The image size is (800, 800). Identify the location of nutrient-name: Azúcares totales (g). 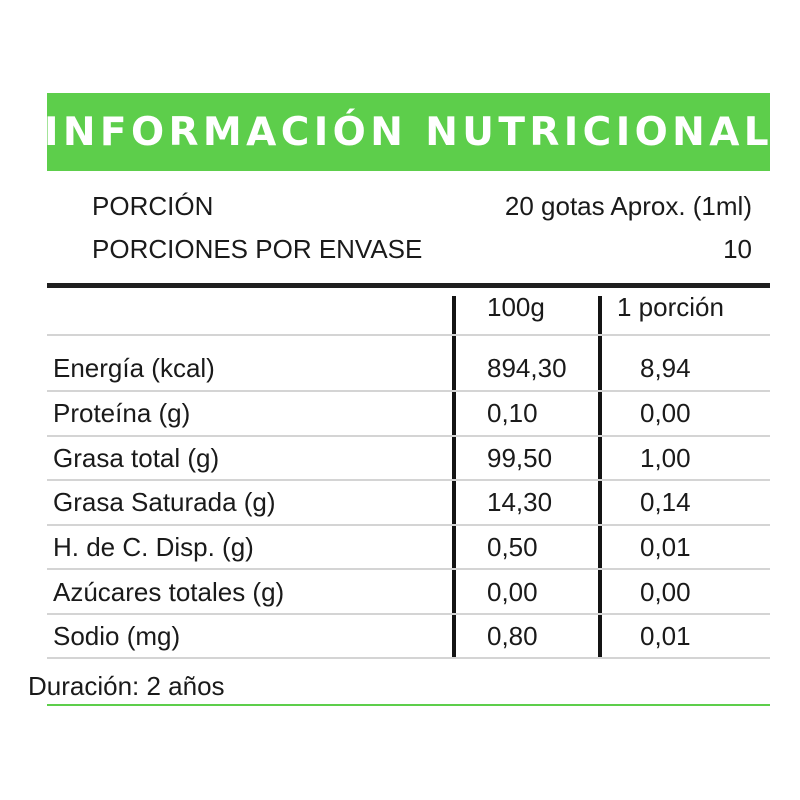
(169, 592).